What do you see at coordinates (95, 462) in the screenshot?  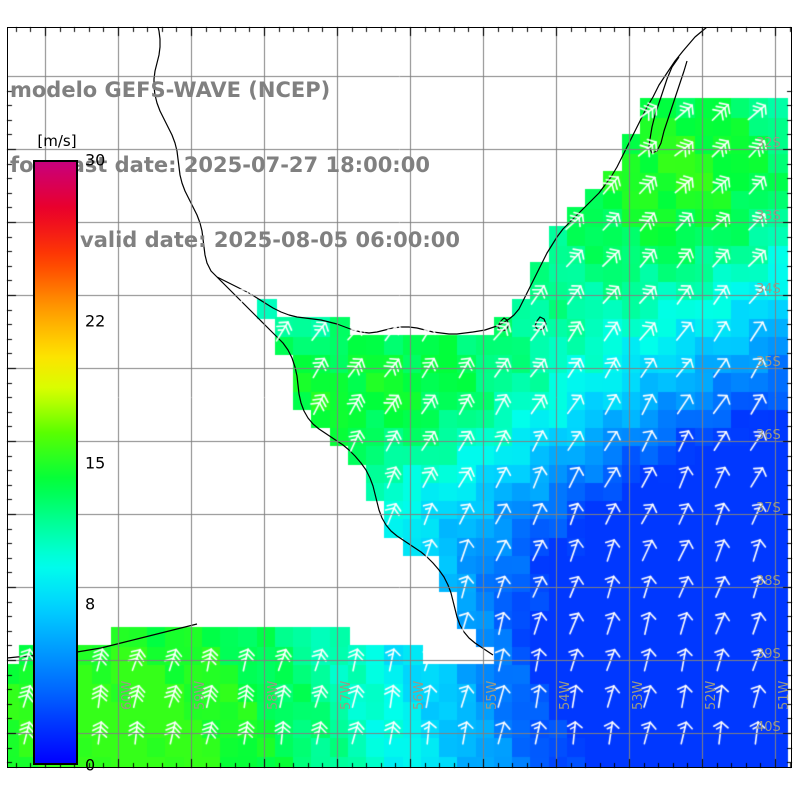 I see `colorbar-tick-15: 15` at bounding box center [95, 462].